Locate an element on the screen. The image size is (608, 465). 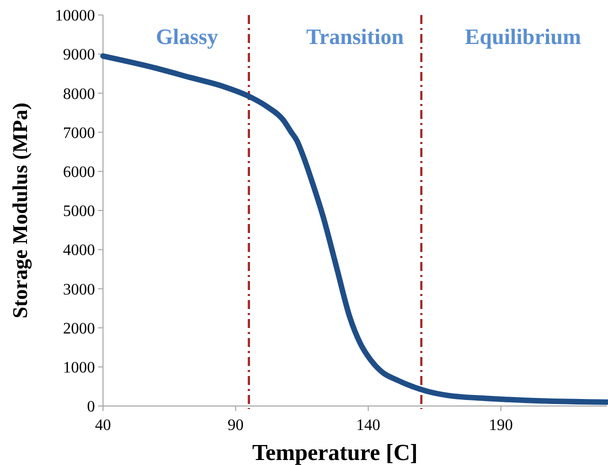
y-tick-label: 2000 is located at coordinates (79, 329).